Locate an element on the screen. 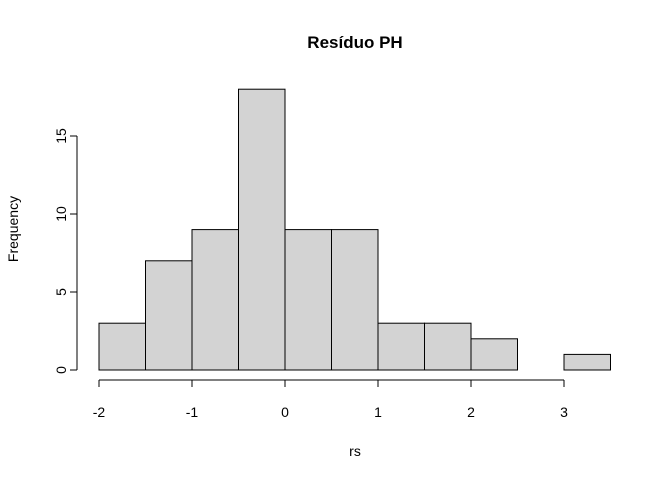  y-tick-label: 10 is located at coordinates (61, 214).